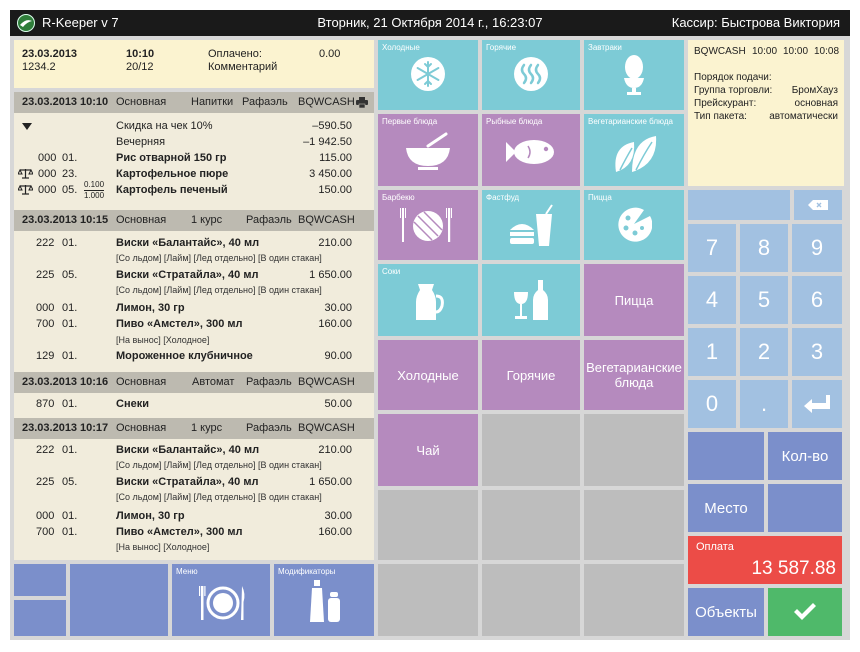  Describe the element at coordinates (818, 205) in the screenshot. I see `backspace-button` at that location.